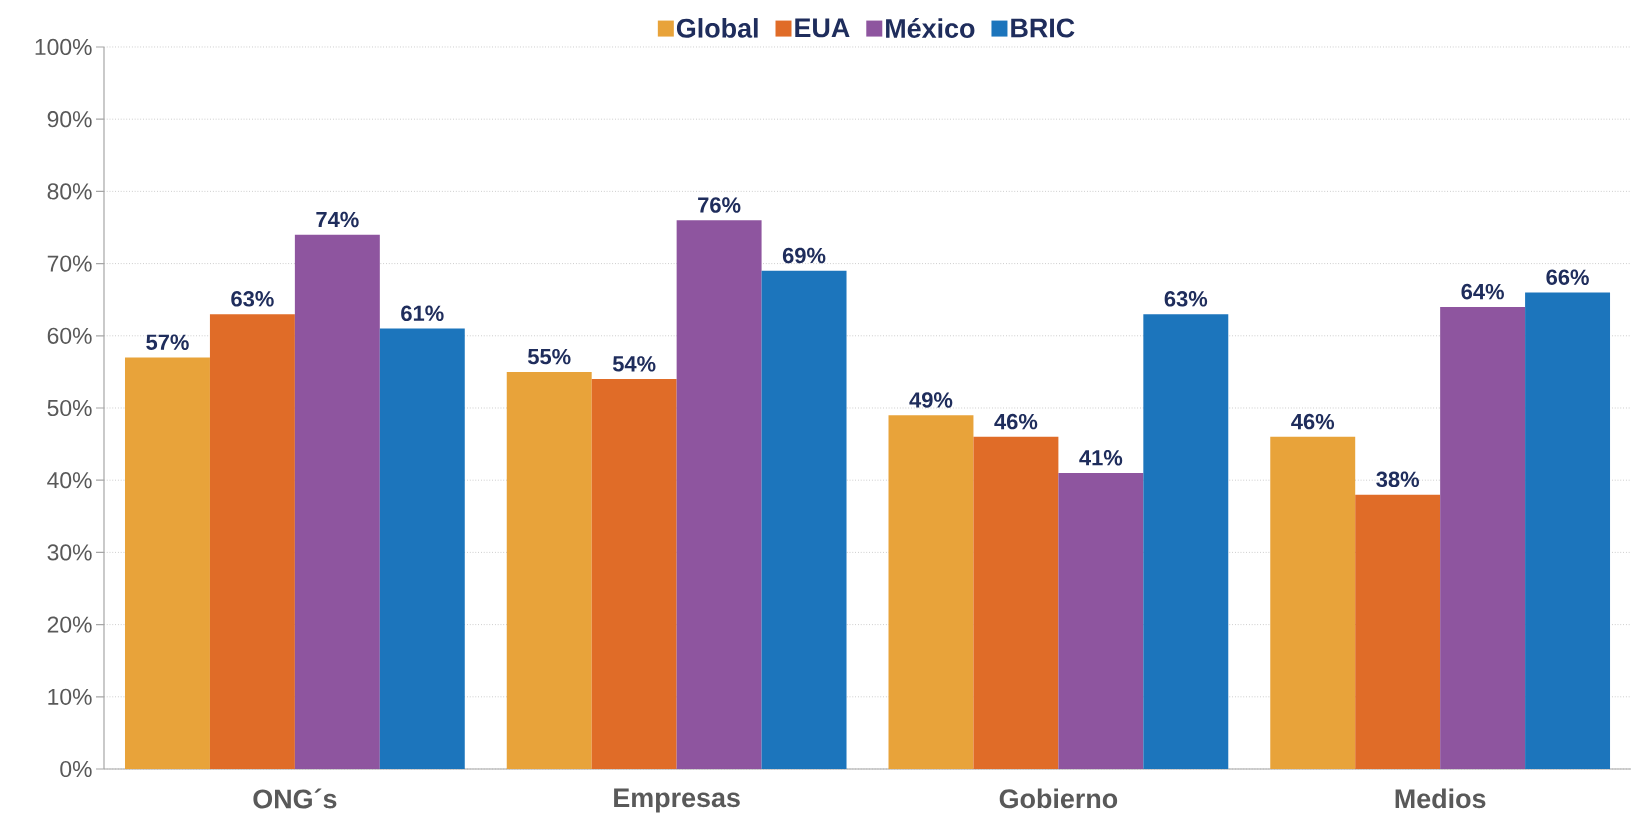 Image resolution: width=1631 pixels, height=832 pixels. What do you see at coordinates (677, 800) in the screenshot?
I see `x-tick-label: Empresas` at bounding box center [677, 800].